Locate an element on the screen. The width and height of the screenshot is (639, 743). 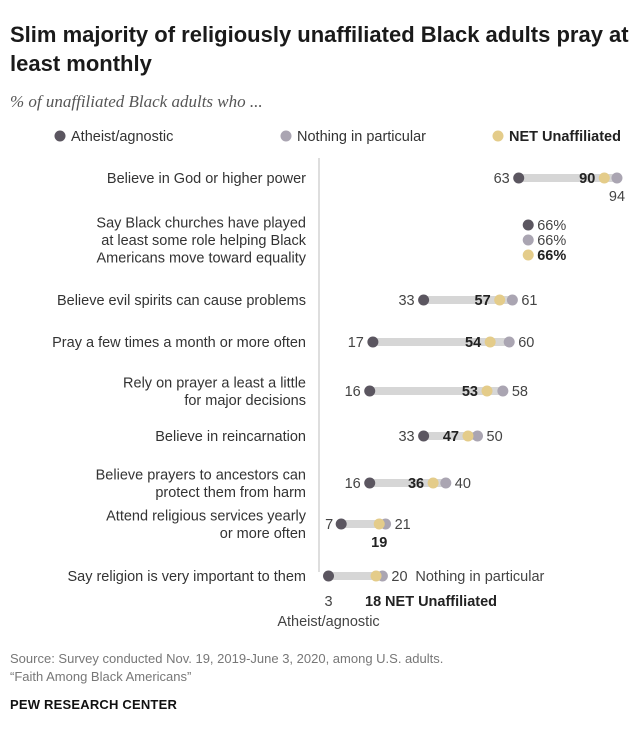
row-2-dot-net is located at coordinates (528, 255).